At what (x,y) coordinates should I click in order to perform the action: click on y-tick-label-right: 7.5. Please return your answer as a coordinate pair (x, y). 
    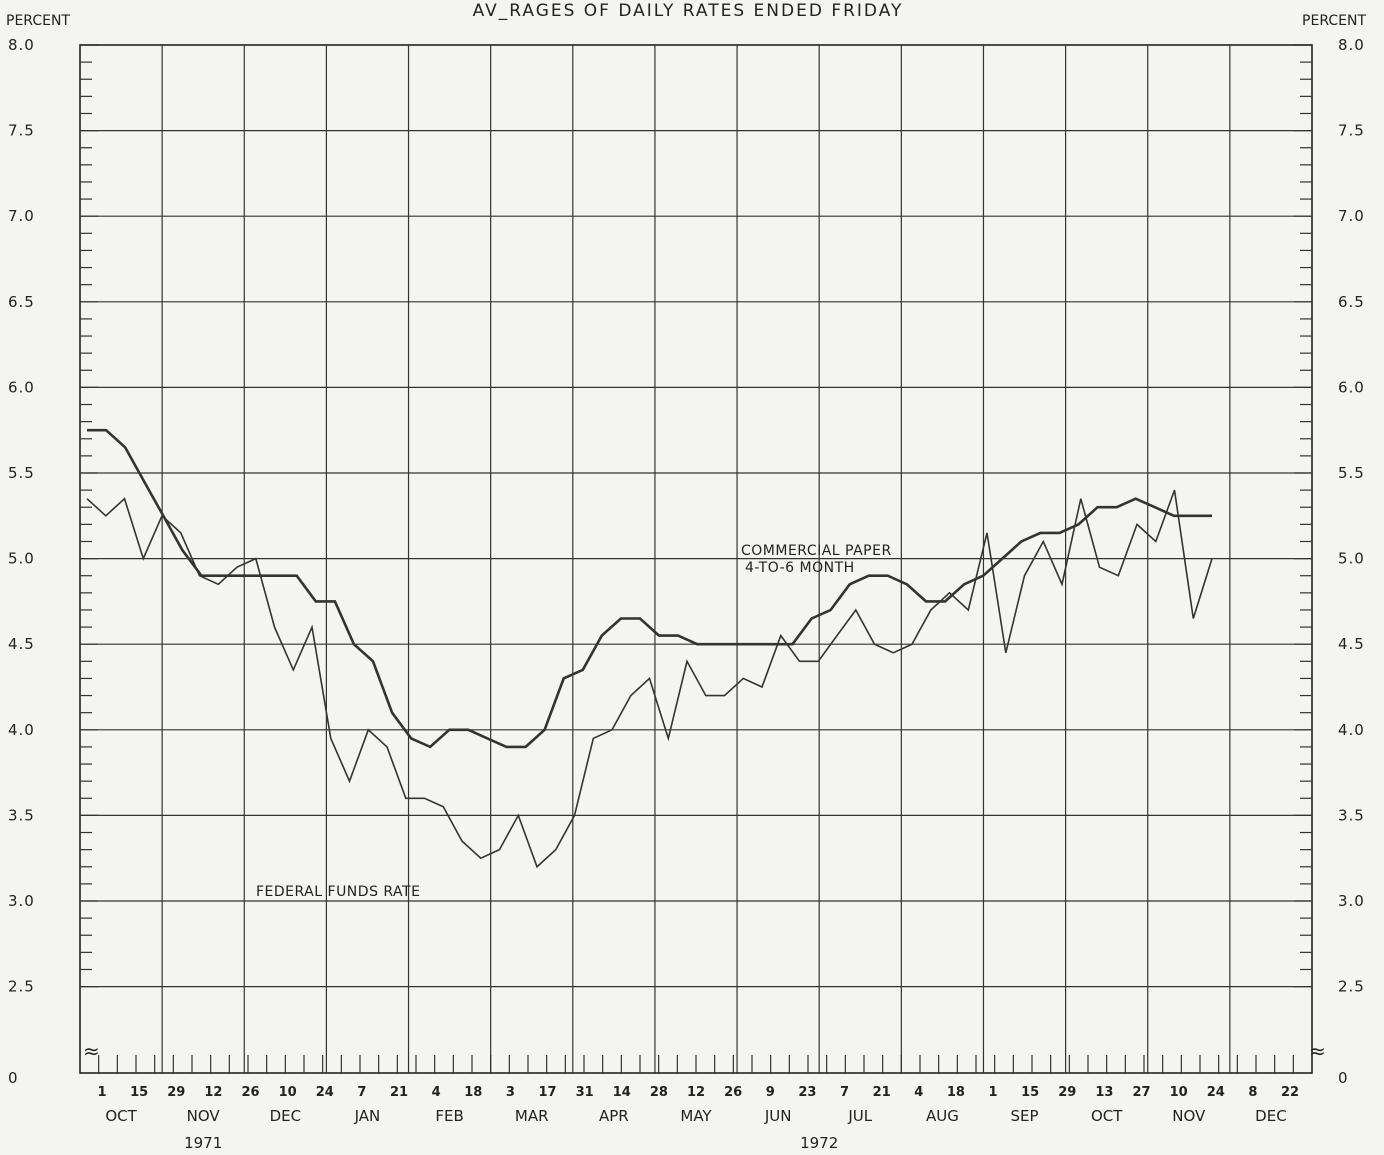
    Looking at the image, I should click on (1351, 131).